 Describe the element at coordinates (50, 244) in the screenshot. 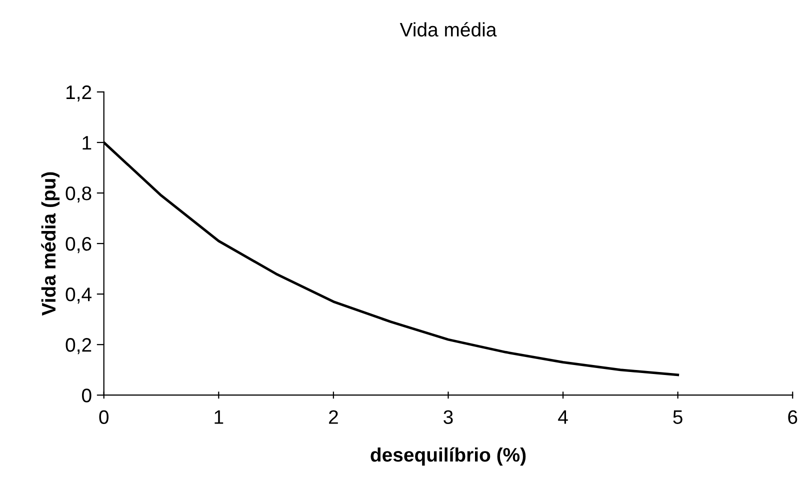

I see `y-axis-title: Vida média (pu)` at that location.